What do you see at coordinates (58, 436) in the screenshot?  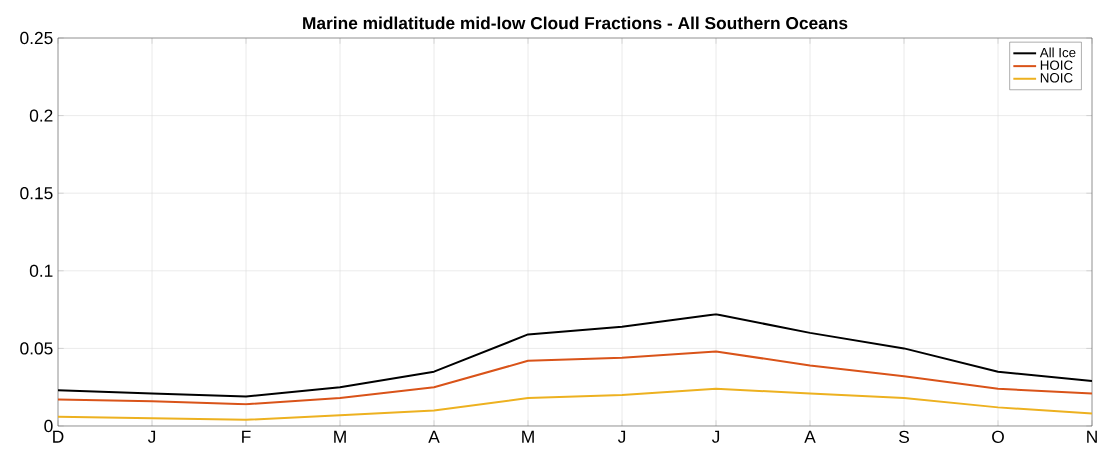 I see `x-tick-label: D` at bounding box center [58, 436].